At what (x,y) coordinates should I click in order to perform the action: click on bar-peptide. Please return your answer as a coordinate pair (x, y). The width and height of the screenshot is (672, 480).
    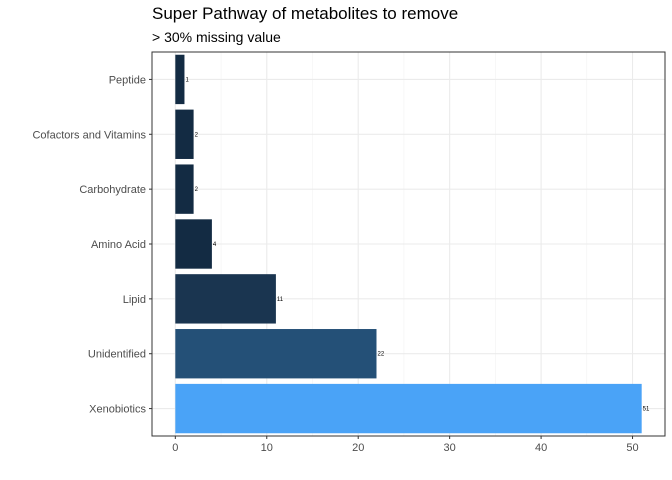
    Looking at the image, I should click on (180, 79).